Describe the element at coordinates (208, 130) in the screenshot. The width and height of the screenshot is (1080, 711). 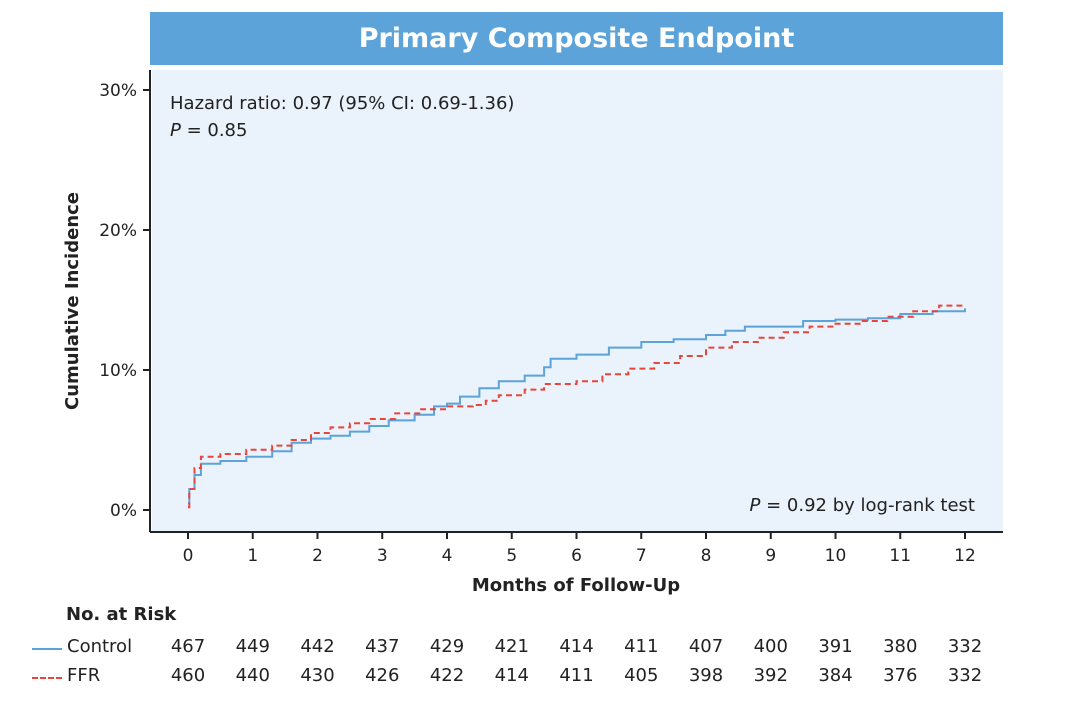
I see `p-value-annotation: P = 0.85` at that location.